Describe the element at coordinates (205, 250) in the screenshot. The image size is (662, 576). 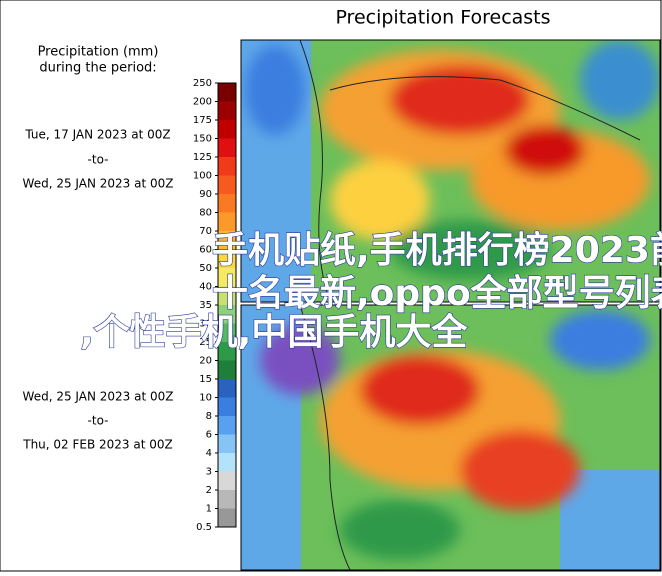
I see `colorbar-label: 60` at that location.